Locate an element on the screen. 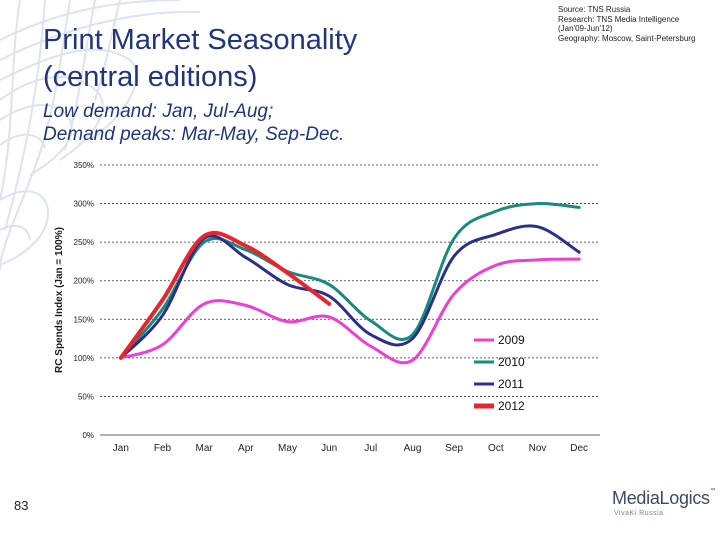 Image resolution: width=720 pixels, height=540 pixels. source-line-1: Source: TNS Russia is located at coordinates (594, 9).